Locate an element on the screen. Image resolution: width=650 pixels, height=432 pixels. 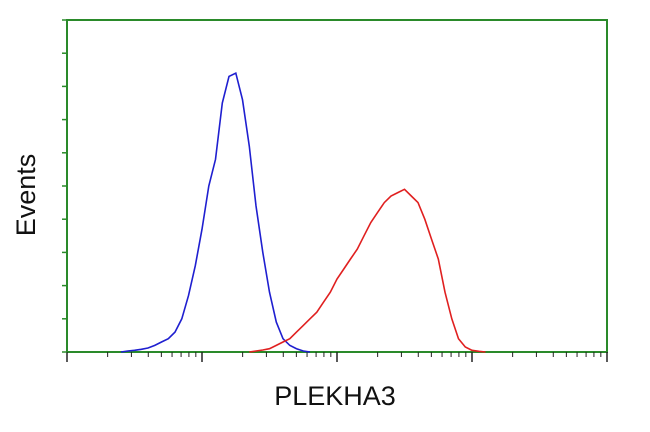
histogram-line is located at coordinates (367, 270).